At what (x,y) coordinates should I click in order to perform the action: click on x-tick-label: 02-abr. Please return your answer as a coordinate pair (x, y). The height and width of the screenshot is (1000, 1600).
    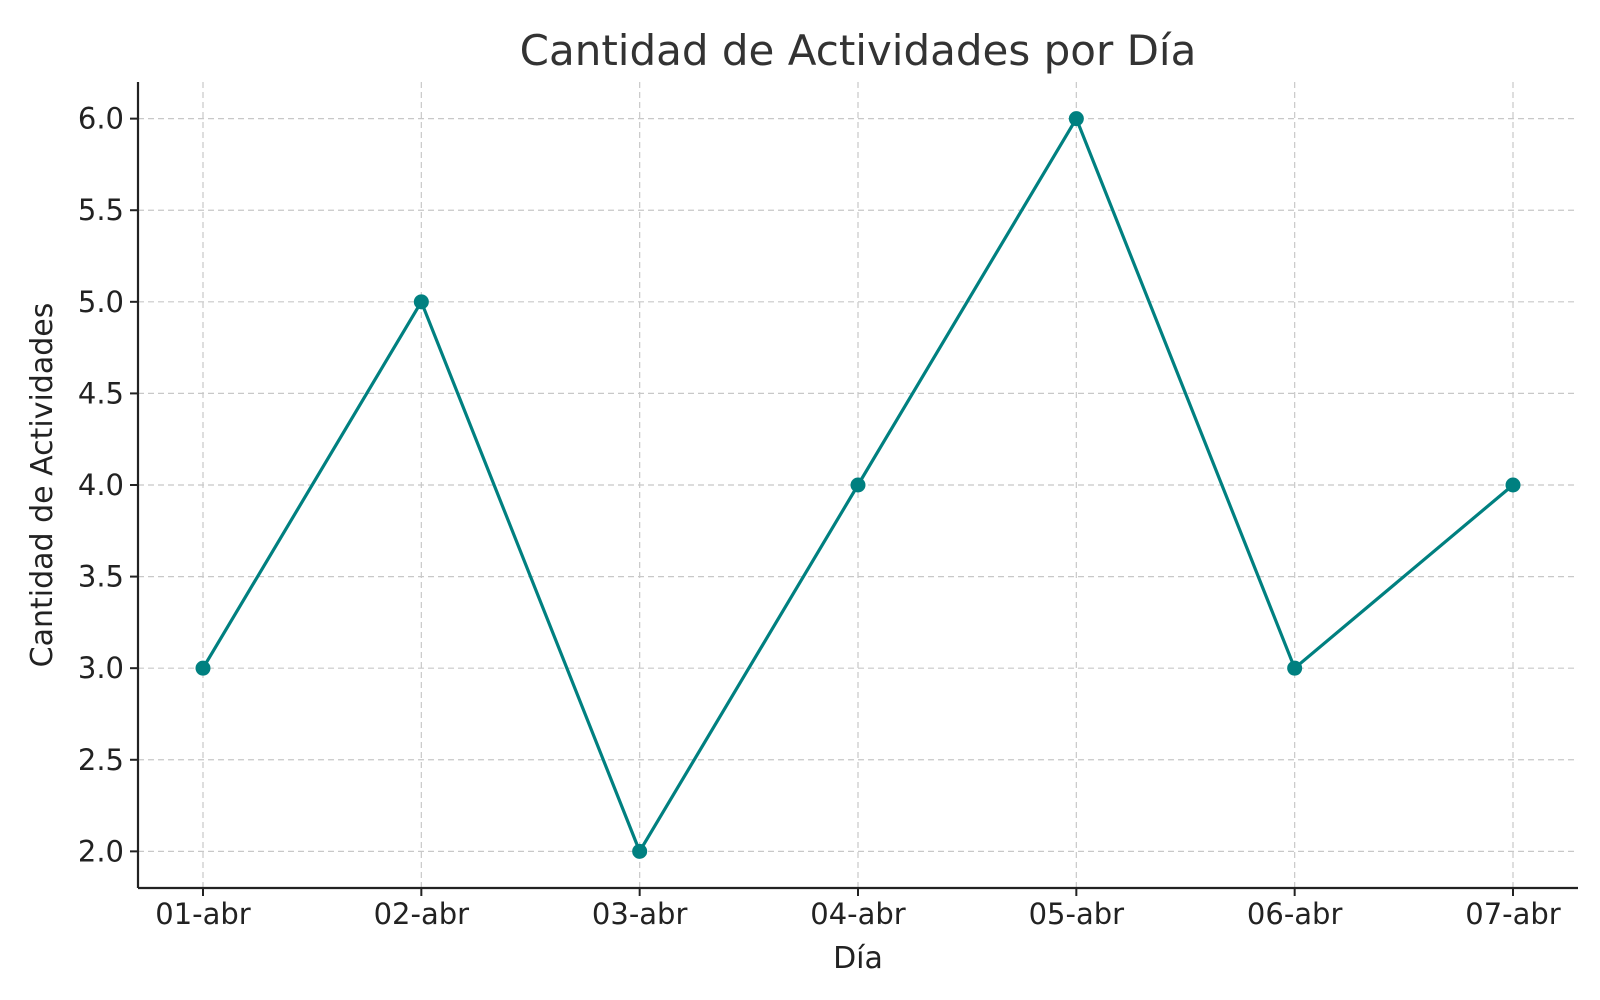
    Looking at the image, I should click on (422, 914).